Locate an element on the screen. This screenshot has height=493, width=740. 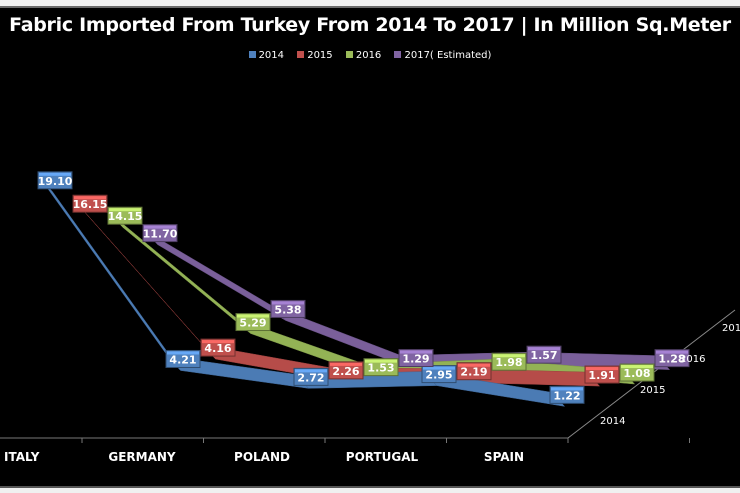
legend-label: 2017( Estimated) is located at coordinates (448, 55).